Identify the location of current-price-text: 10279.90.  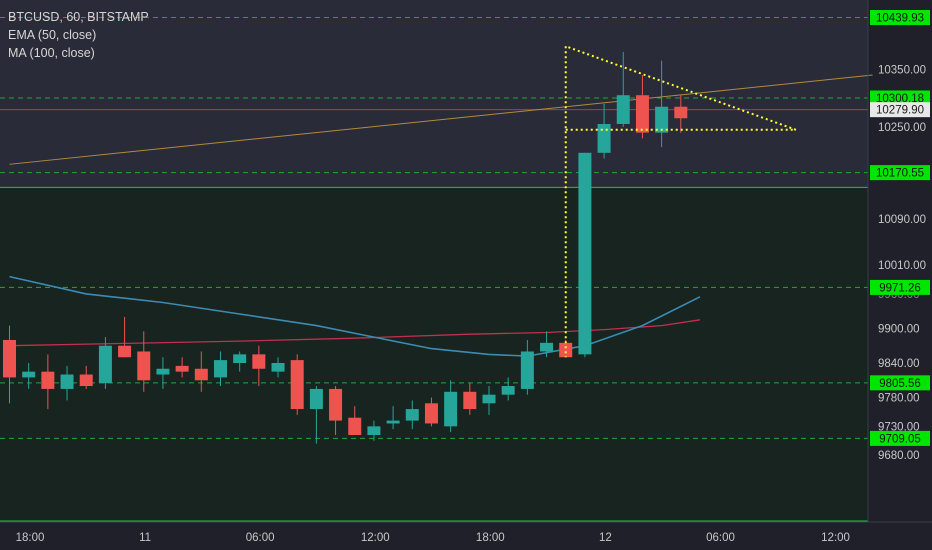
(900, 111).